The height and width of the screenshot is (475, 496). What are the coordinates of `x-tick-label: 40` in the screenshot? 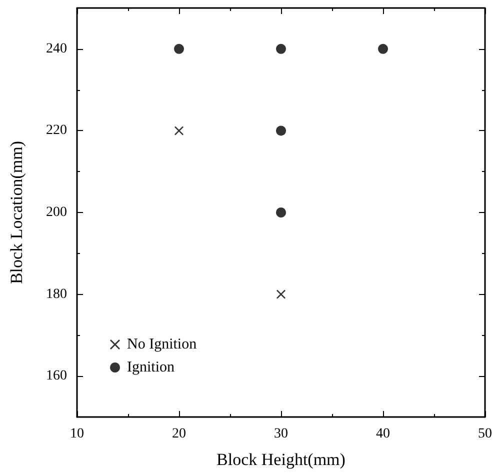 It's located at (383, 434).